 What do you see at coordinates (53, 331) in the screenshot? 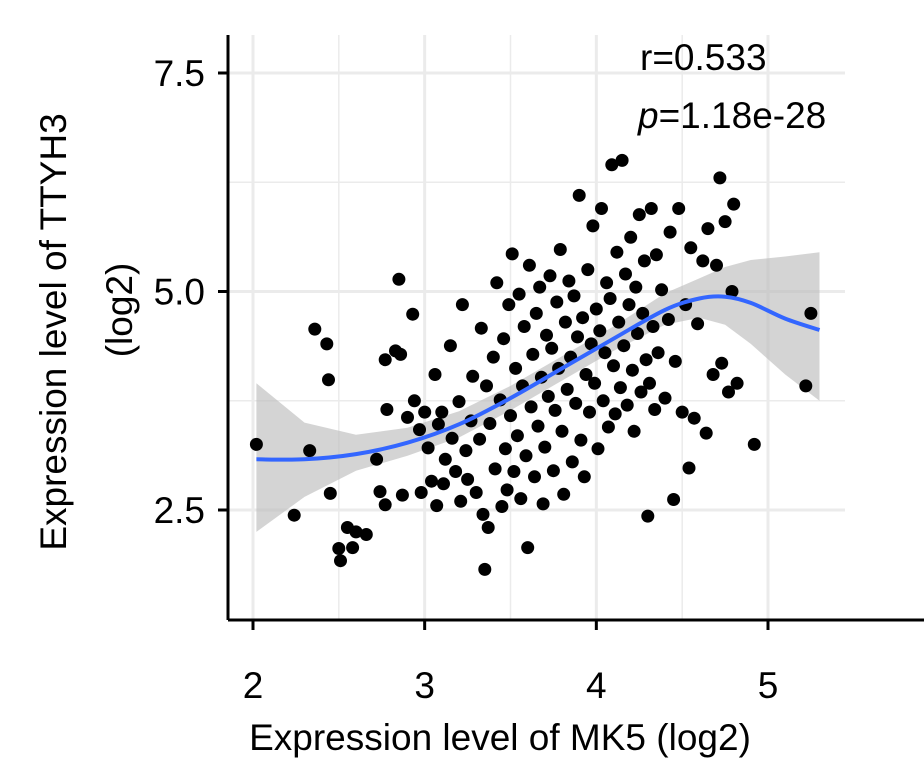
I see `y-axis-label-line1: Expression level of TTYH3` at bounding box center [53, 331].